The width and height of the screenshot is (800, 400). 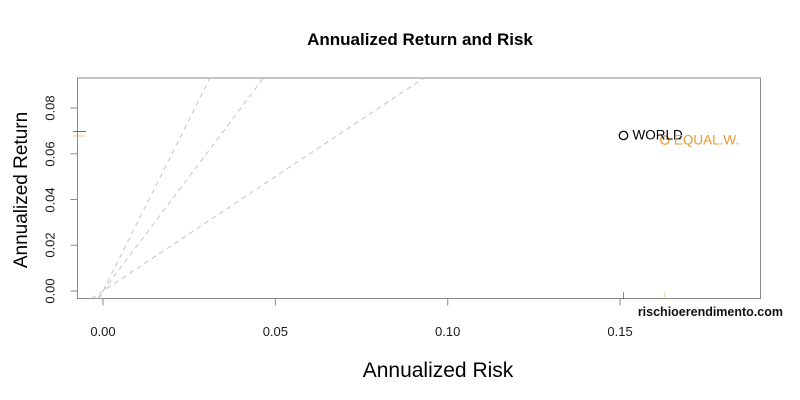 I want to click on x-tick-label: 0.15, so click(x=620, y=331).